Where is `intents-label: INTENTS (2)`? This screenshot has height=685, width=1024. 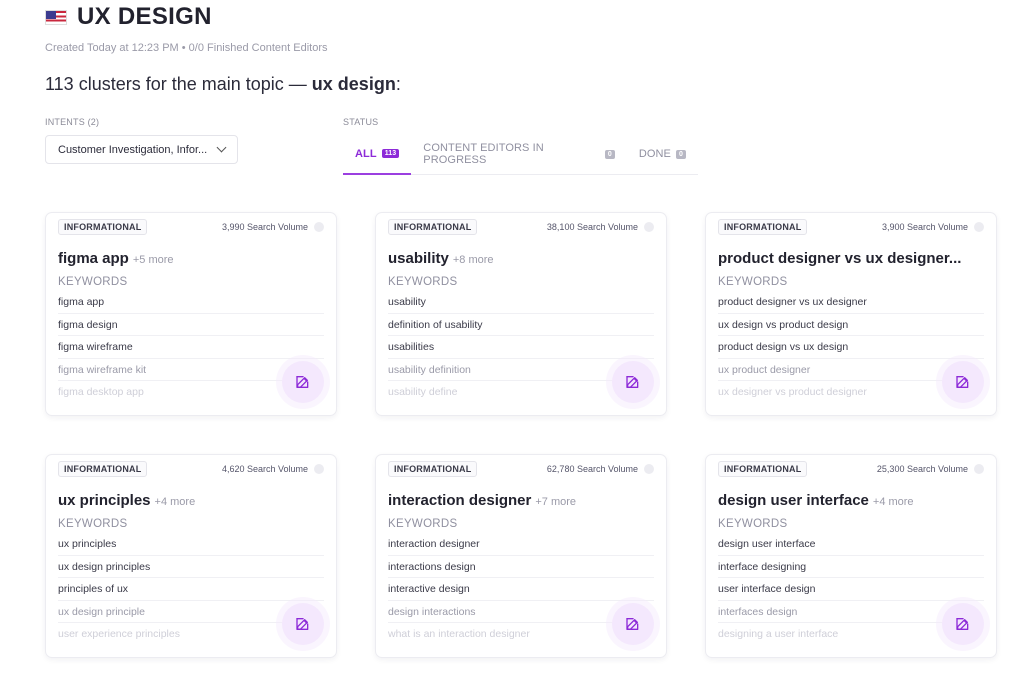
intents-label: INTENTS (2) is located at coordinates (72, 122).